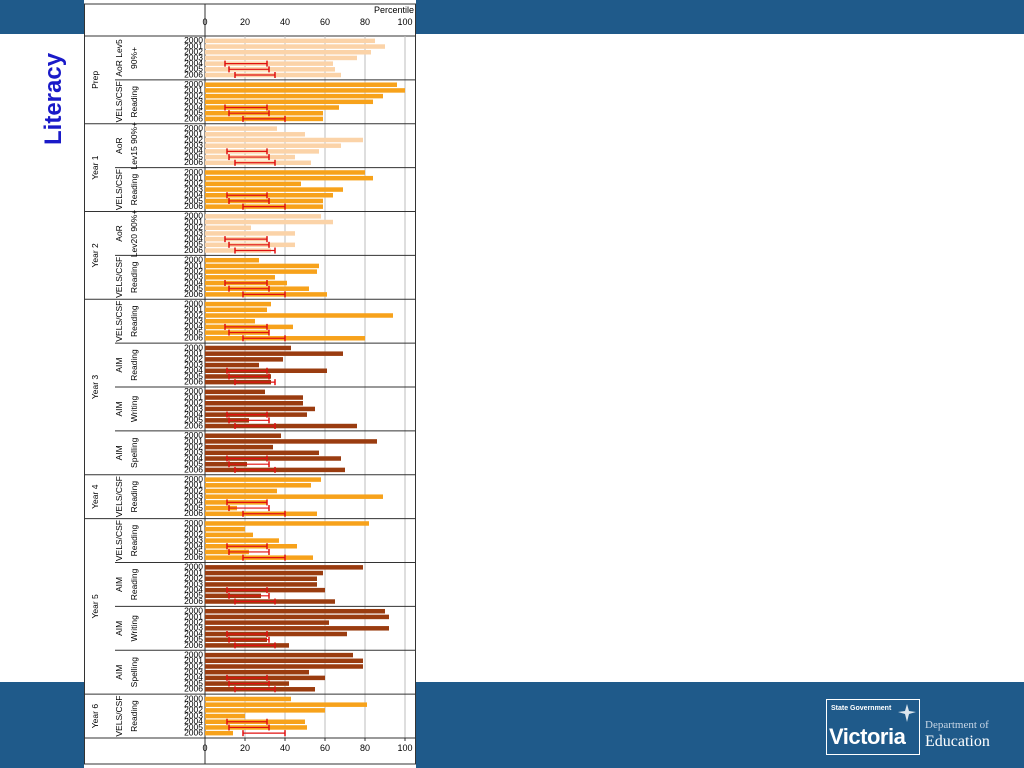 The height and width of the screenshot is (768, 1024). What do you see at coordinates (134, 452) in the screenshot?
I see `group-label-line2: Spelling` at bounding box center [134, 452].